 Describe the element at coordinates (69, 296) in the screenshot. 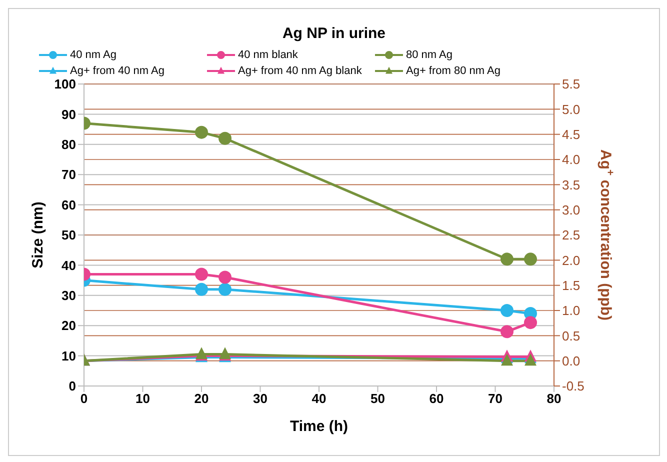

I see `y-tick-label: 30` at that location.